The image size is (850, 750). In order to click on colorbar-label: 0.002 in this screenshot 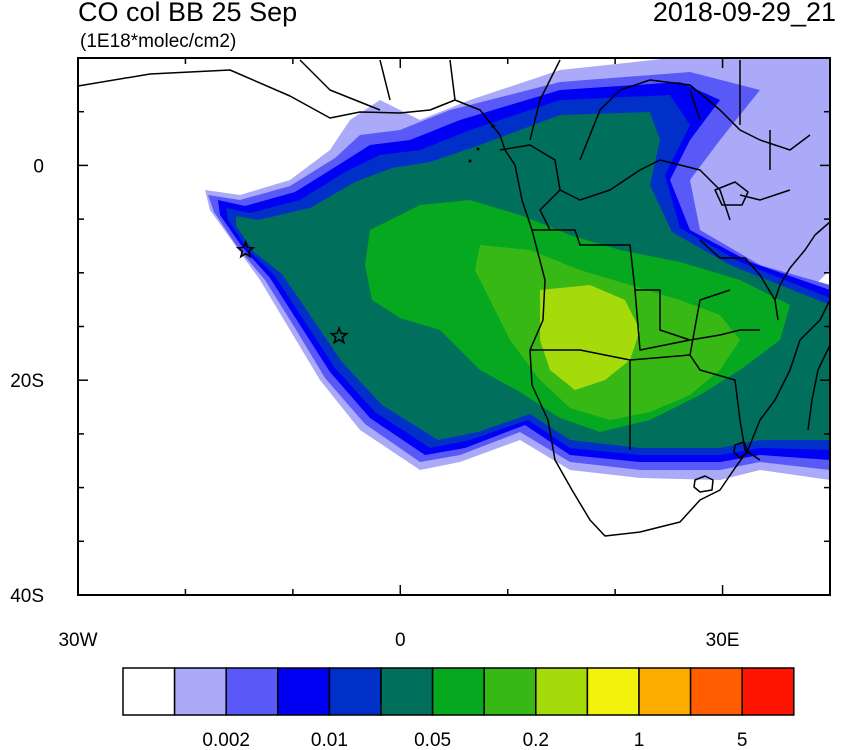, I will do `click(226, 740)`.